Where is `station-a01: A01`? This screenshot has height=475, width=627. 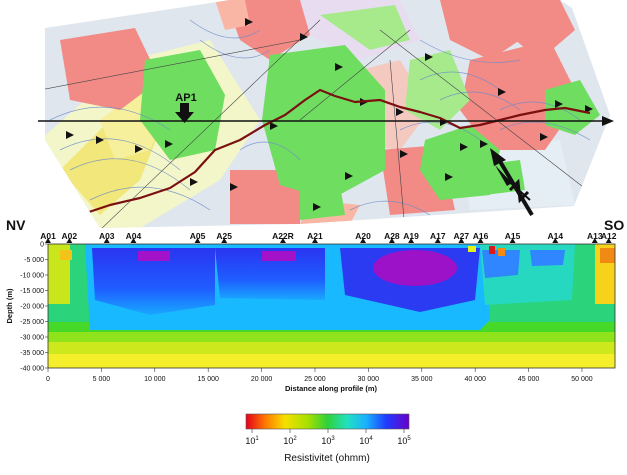
station-a01: A01 is located at coordinates (48, 237).